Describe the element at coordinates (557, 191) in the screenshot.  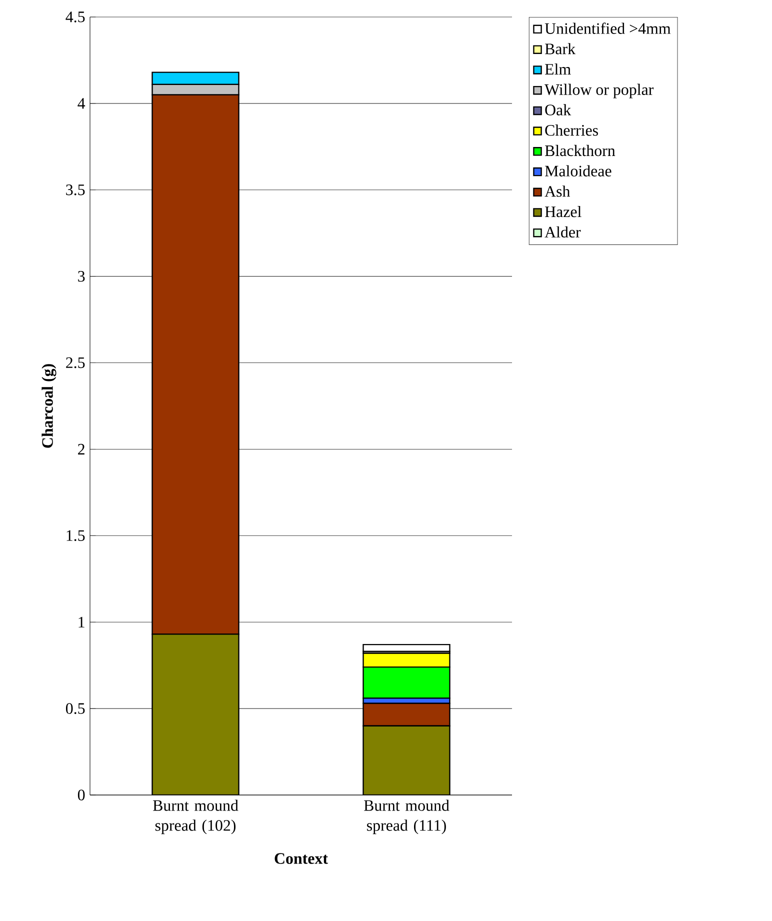
I see `legend-label: Ash` at that location.